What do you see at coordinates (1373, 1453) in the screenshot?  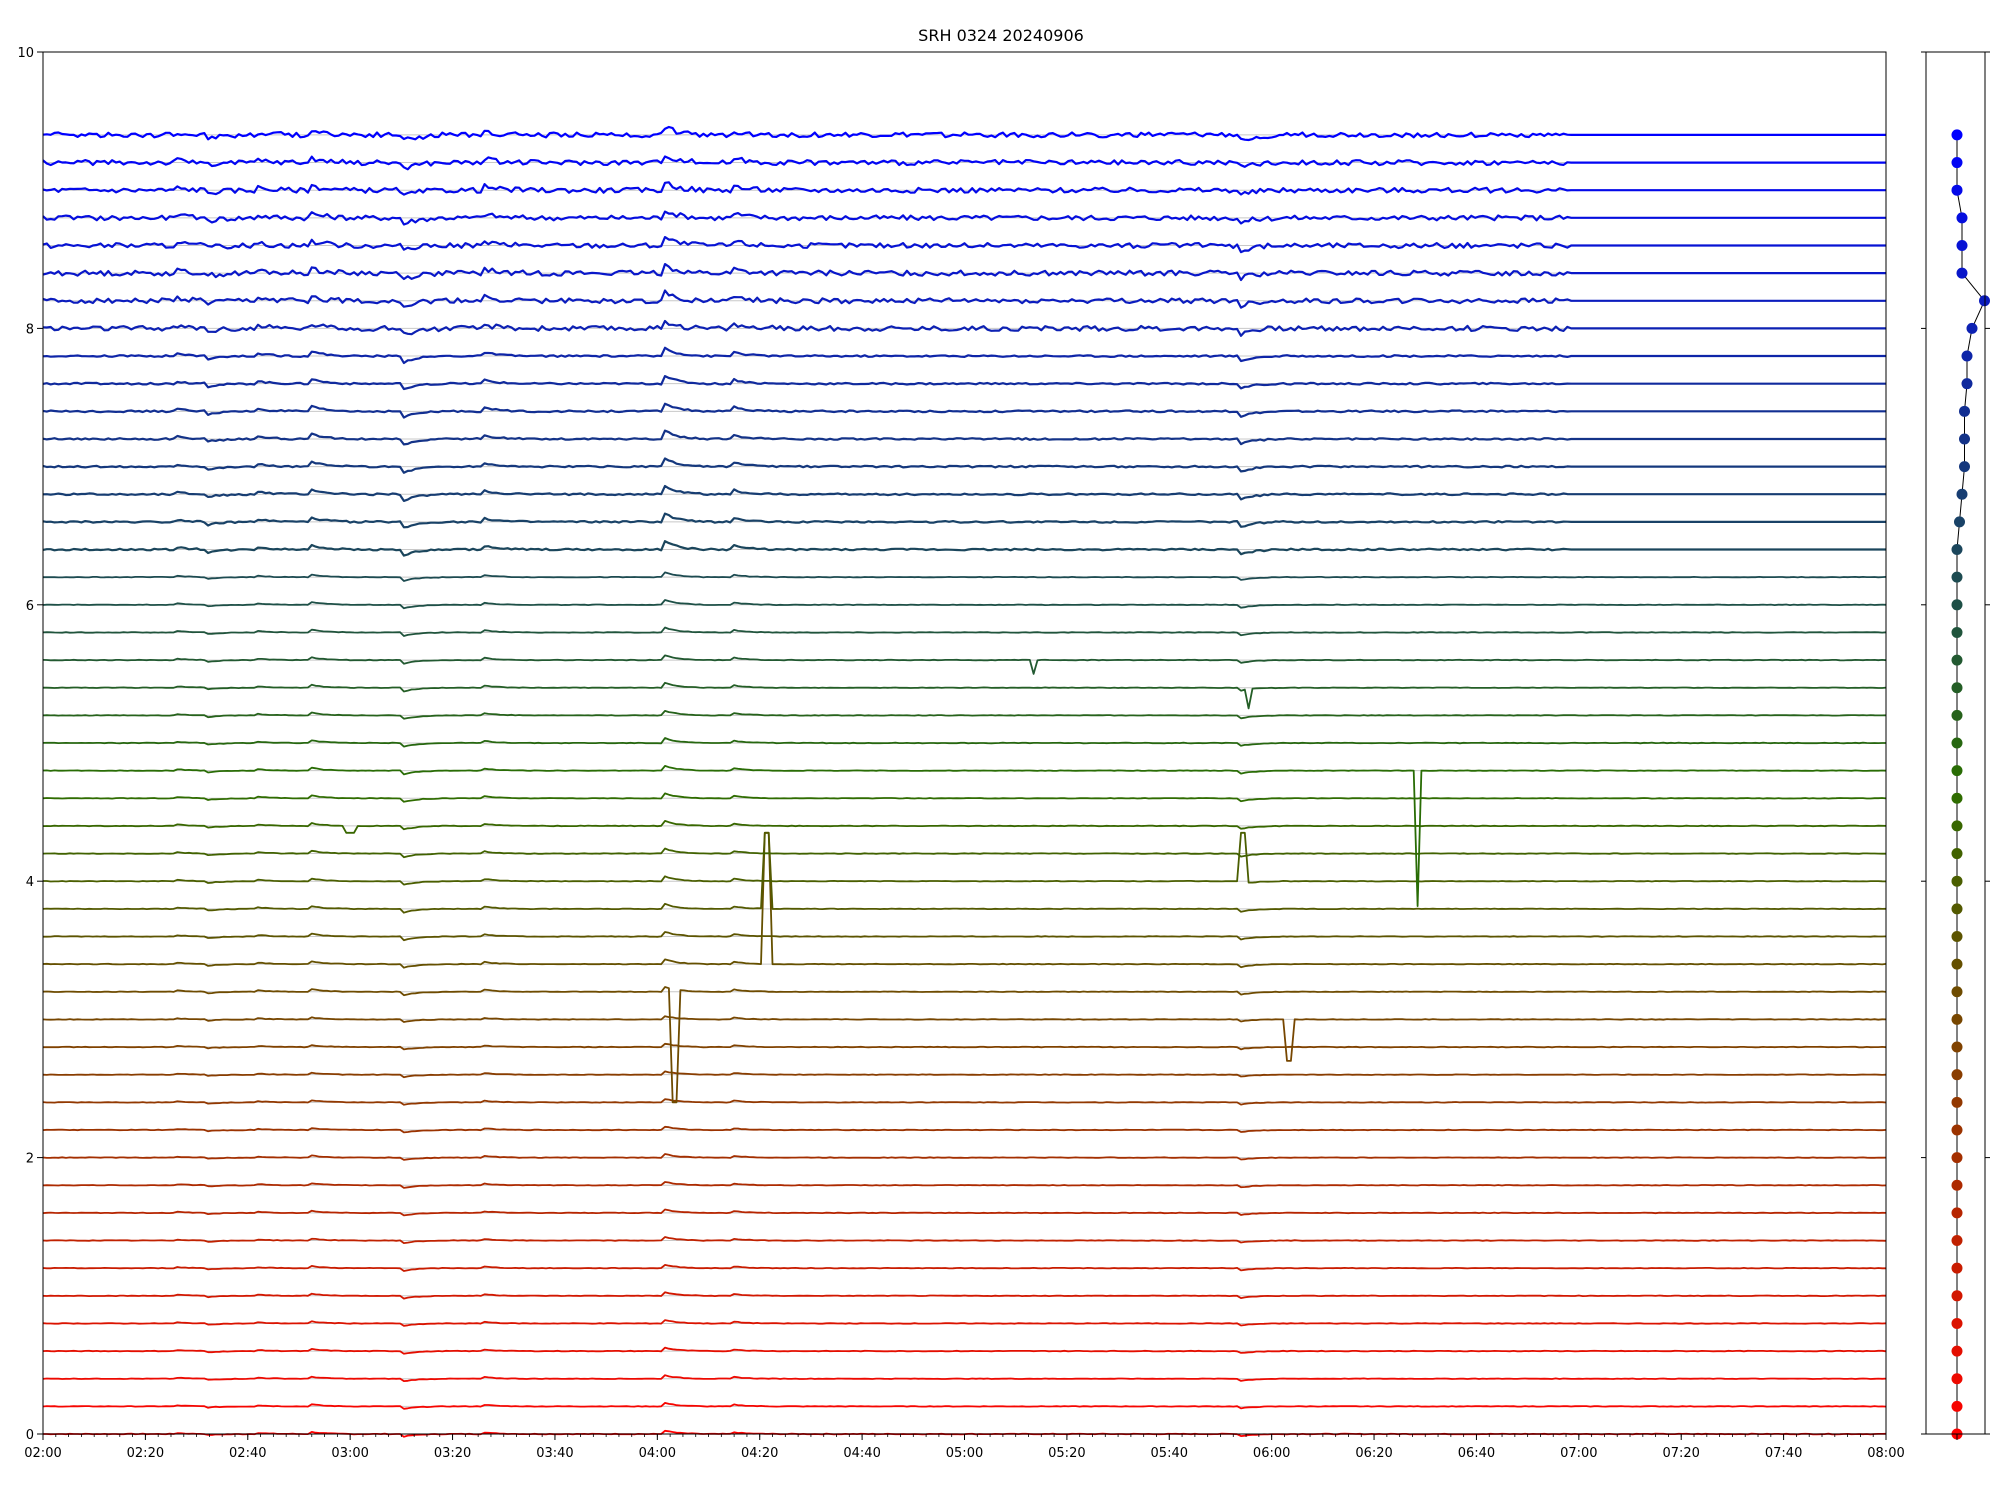 I see `x-tick-label: 06:20` at bounding box center [1373, 1453].